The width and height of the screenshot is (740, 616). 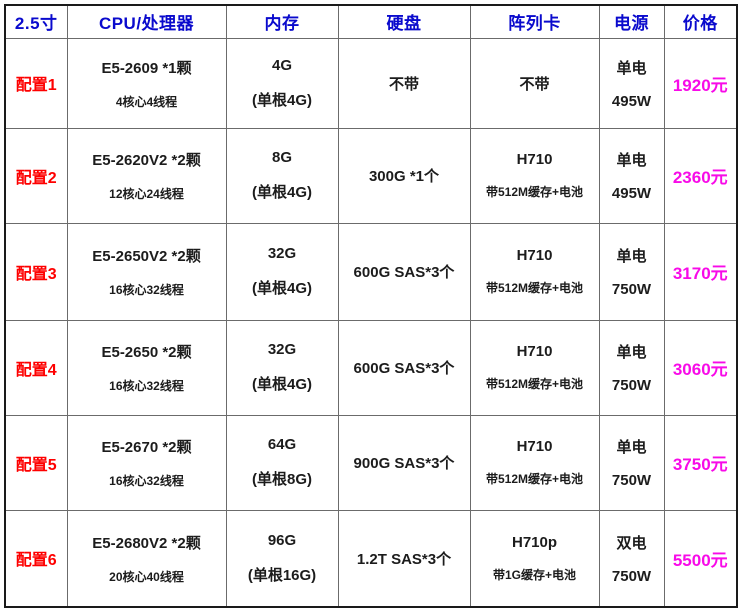 I want to click on raid-model: 不带, so click(x=534, y=84).